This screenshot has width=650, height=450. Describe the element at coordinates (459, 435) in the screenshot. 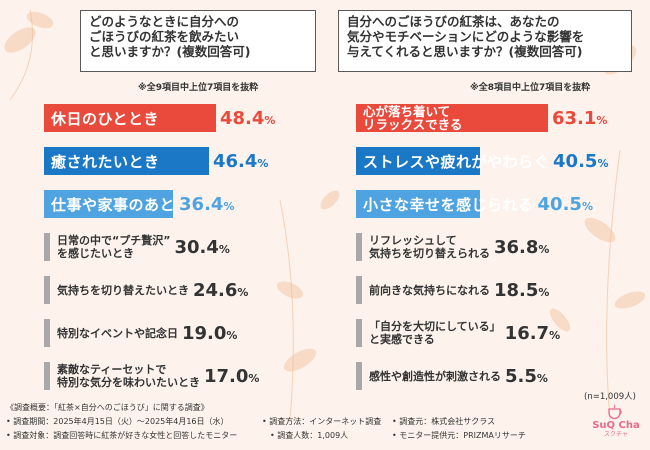

I see `survey-provider: • モニター提供元：PRIZMAリサーチ` at that location.